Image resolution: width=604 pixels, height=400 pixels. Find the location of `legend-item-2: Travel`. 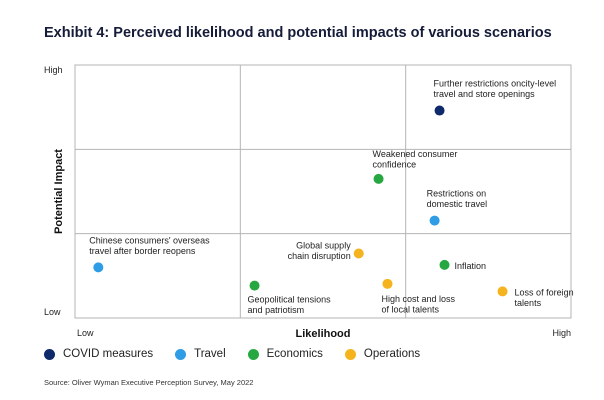

legend-item-2: Travel is located at coordinates (200, 354).